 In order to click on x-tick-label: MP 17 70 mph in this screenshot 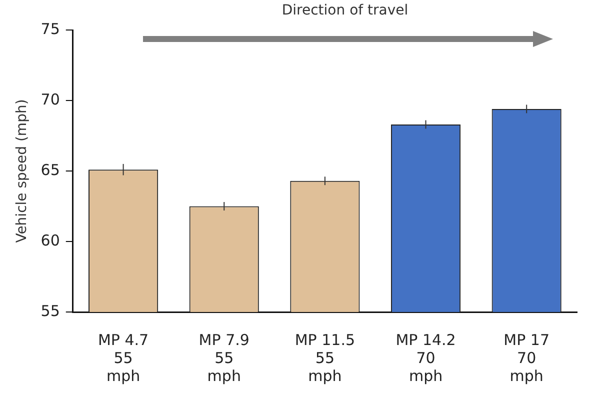, I will do `click(527, 357)`.